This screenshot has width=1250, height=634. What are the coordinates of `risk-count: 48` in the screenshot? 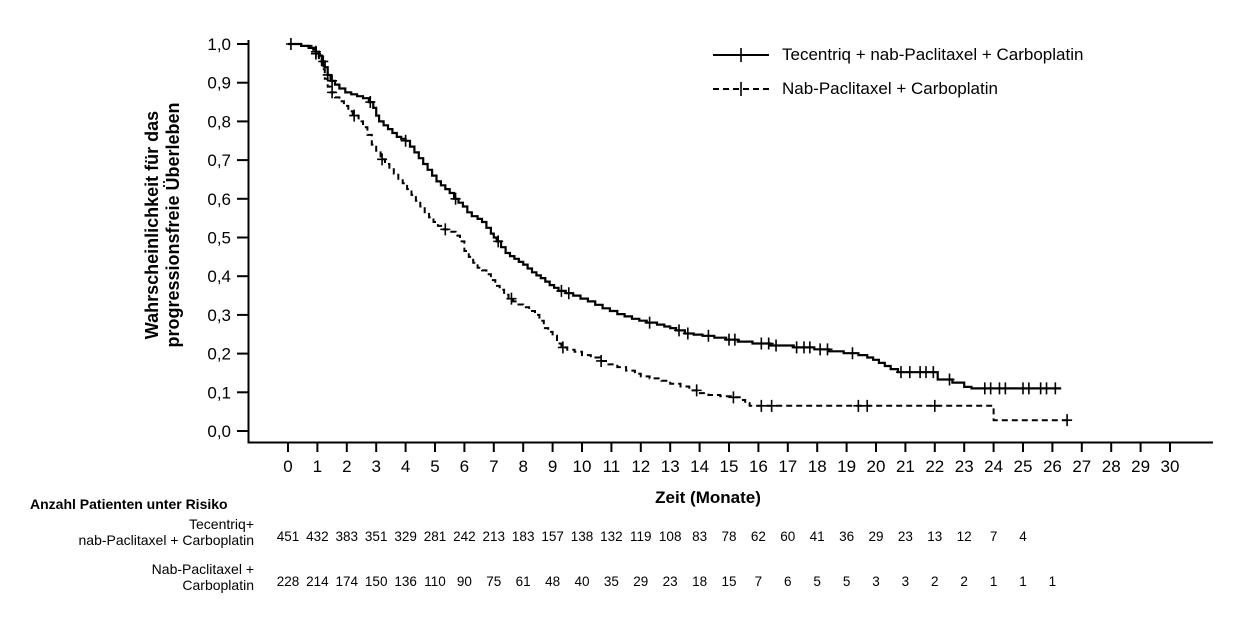 It's located at (553, 581).